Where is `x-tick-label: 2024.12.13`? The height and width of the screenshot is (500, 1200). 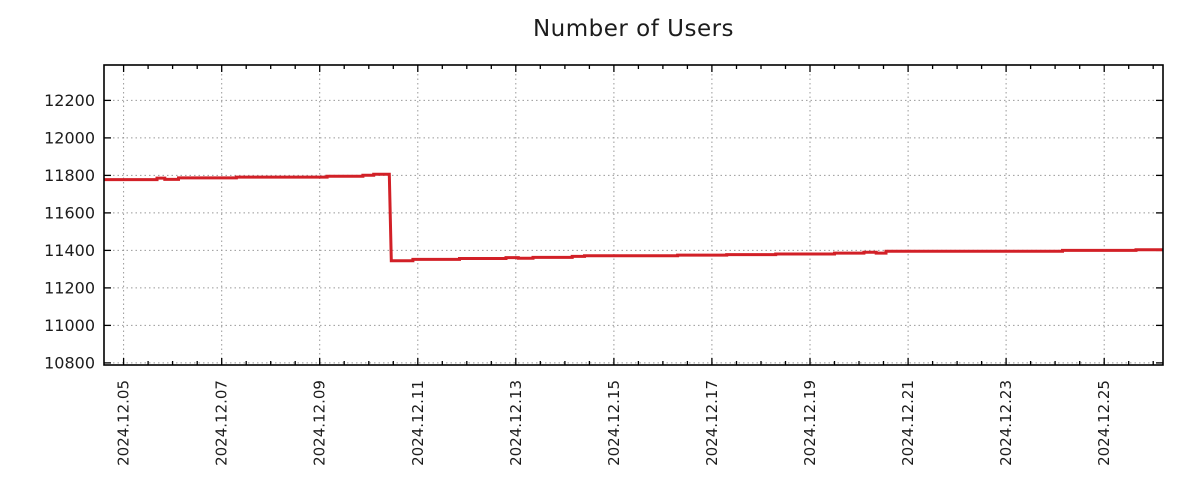 x-tick-label: 2024.12.13 is located at coordinates (516, 423).